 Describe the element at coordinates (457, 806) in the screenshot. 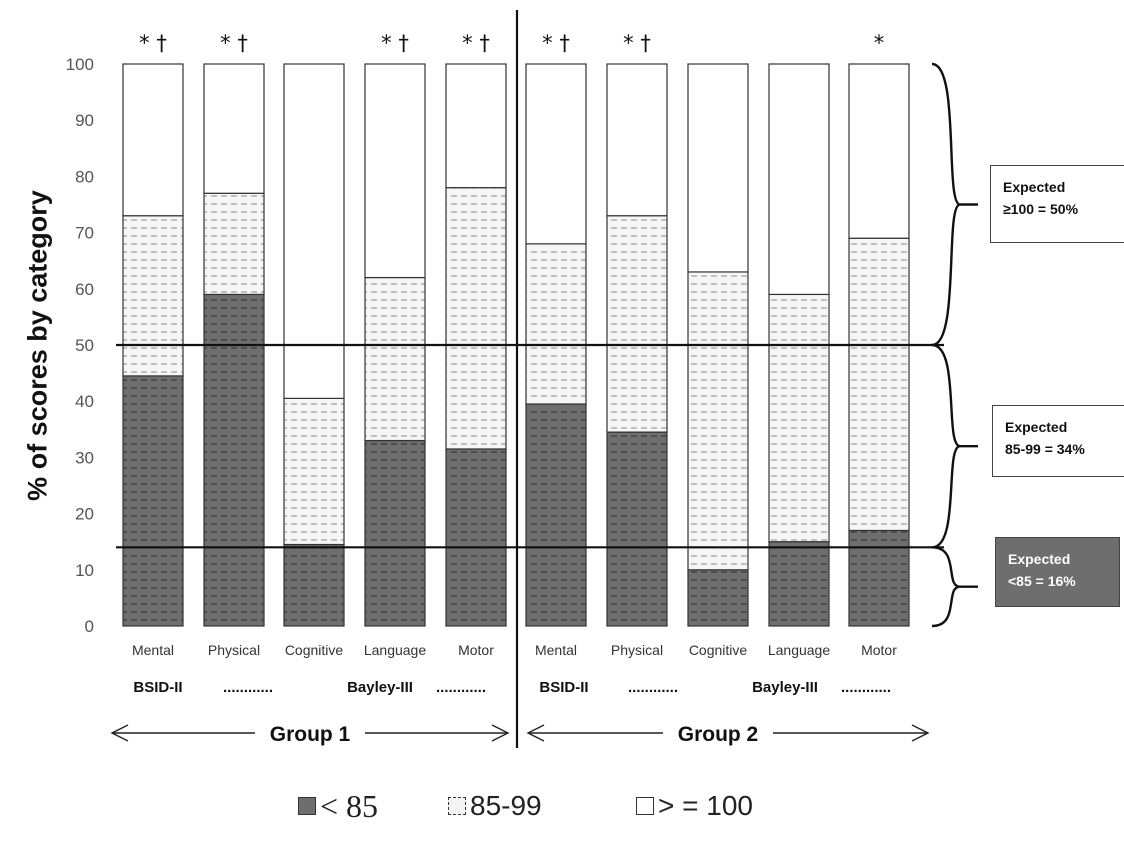

I see `legend-swatch-mid` at that location.